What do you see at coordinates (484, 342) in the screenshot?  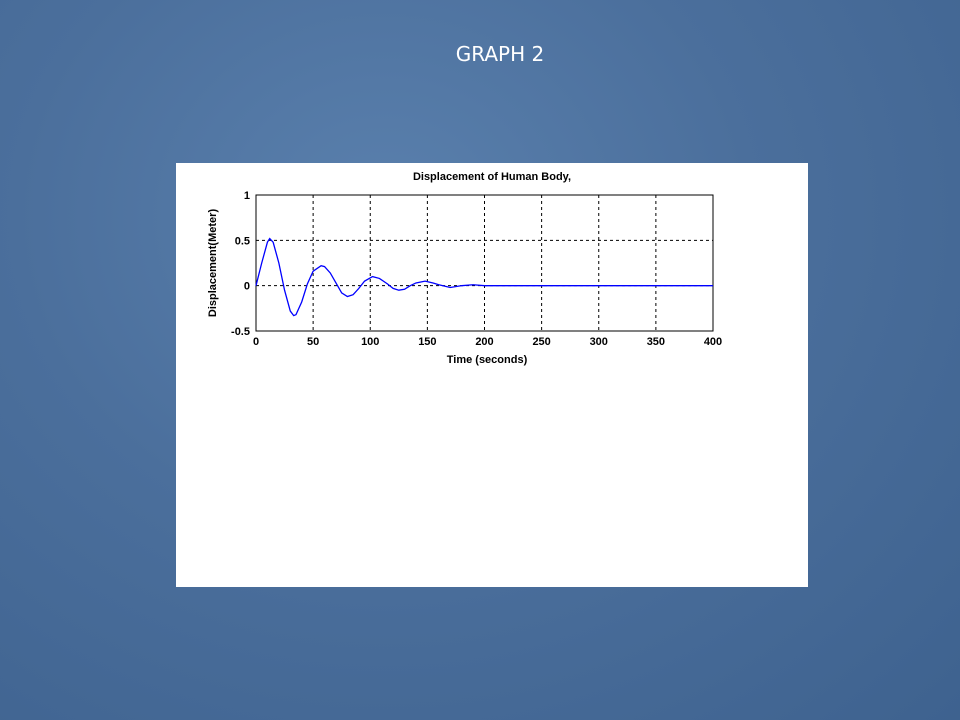 I see `x-tick-label: 200` at bounding box center [484, 342].